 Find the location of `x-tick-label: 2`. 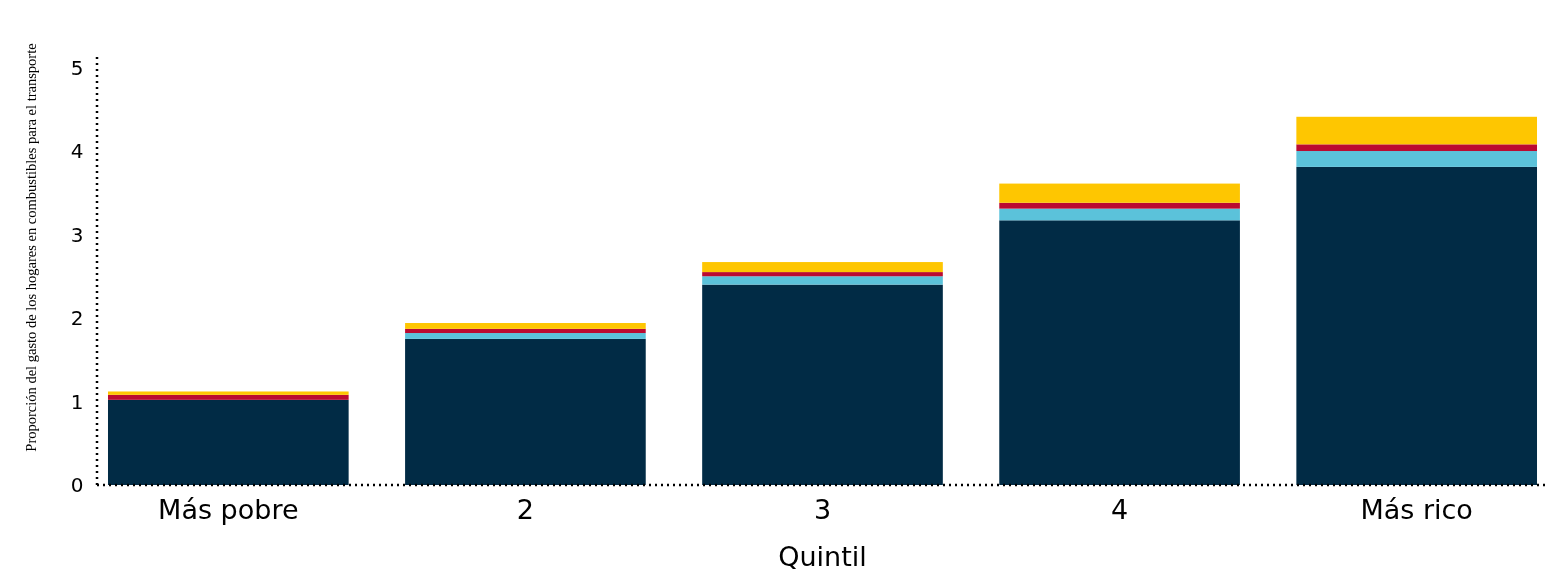

x-tick-label: 2 is located at coordinates (525, 509).